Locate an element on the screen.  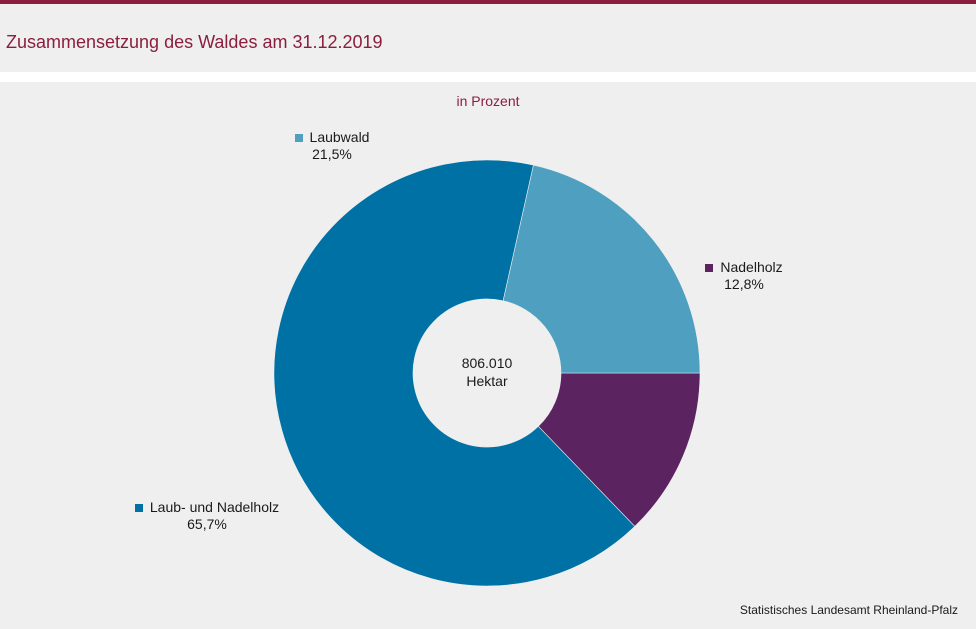
top-rule is located at coordinates (488, 2).